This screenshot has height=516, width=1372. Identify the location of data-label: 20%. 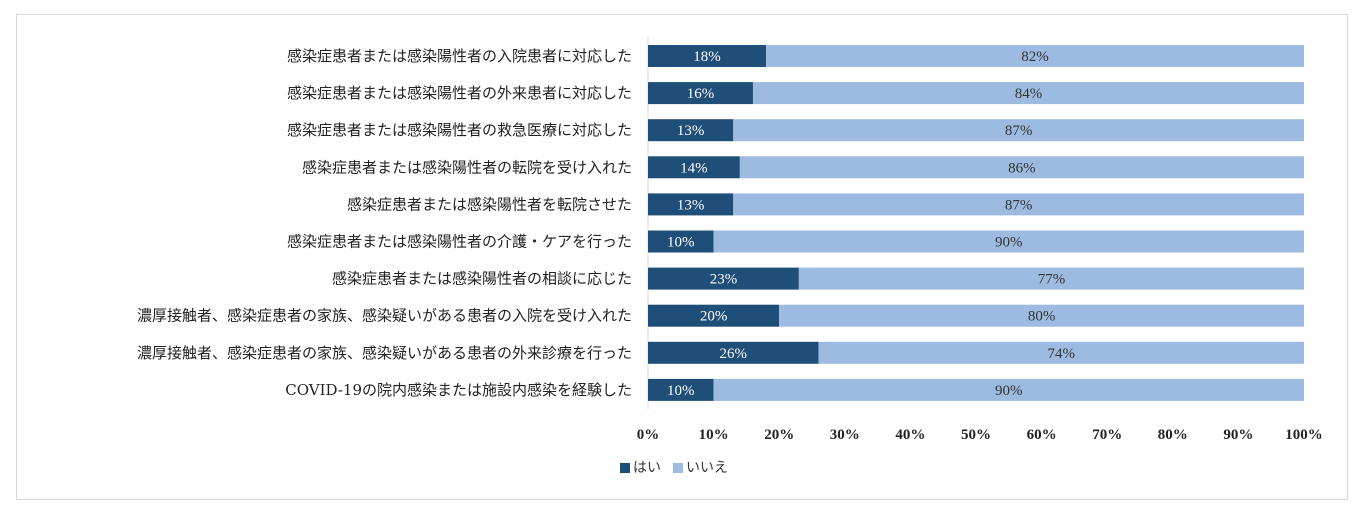
(714, 317).